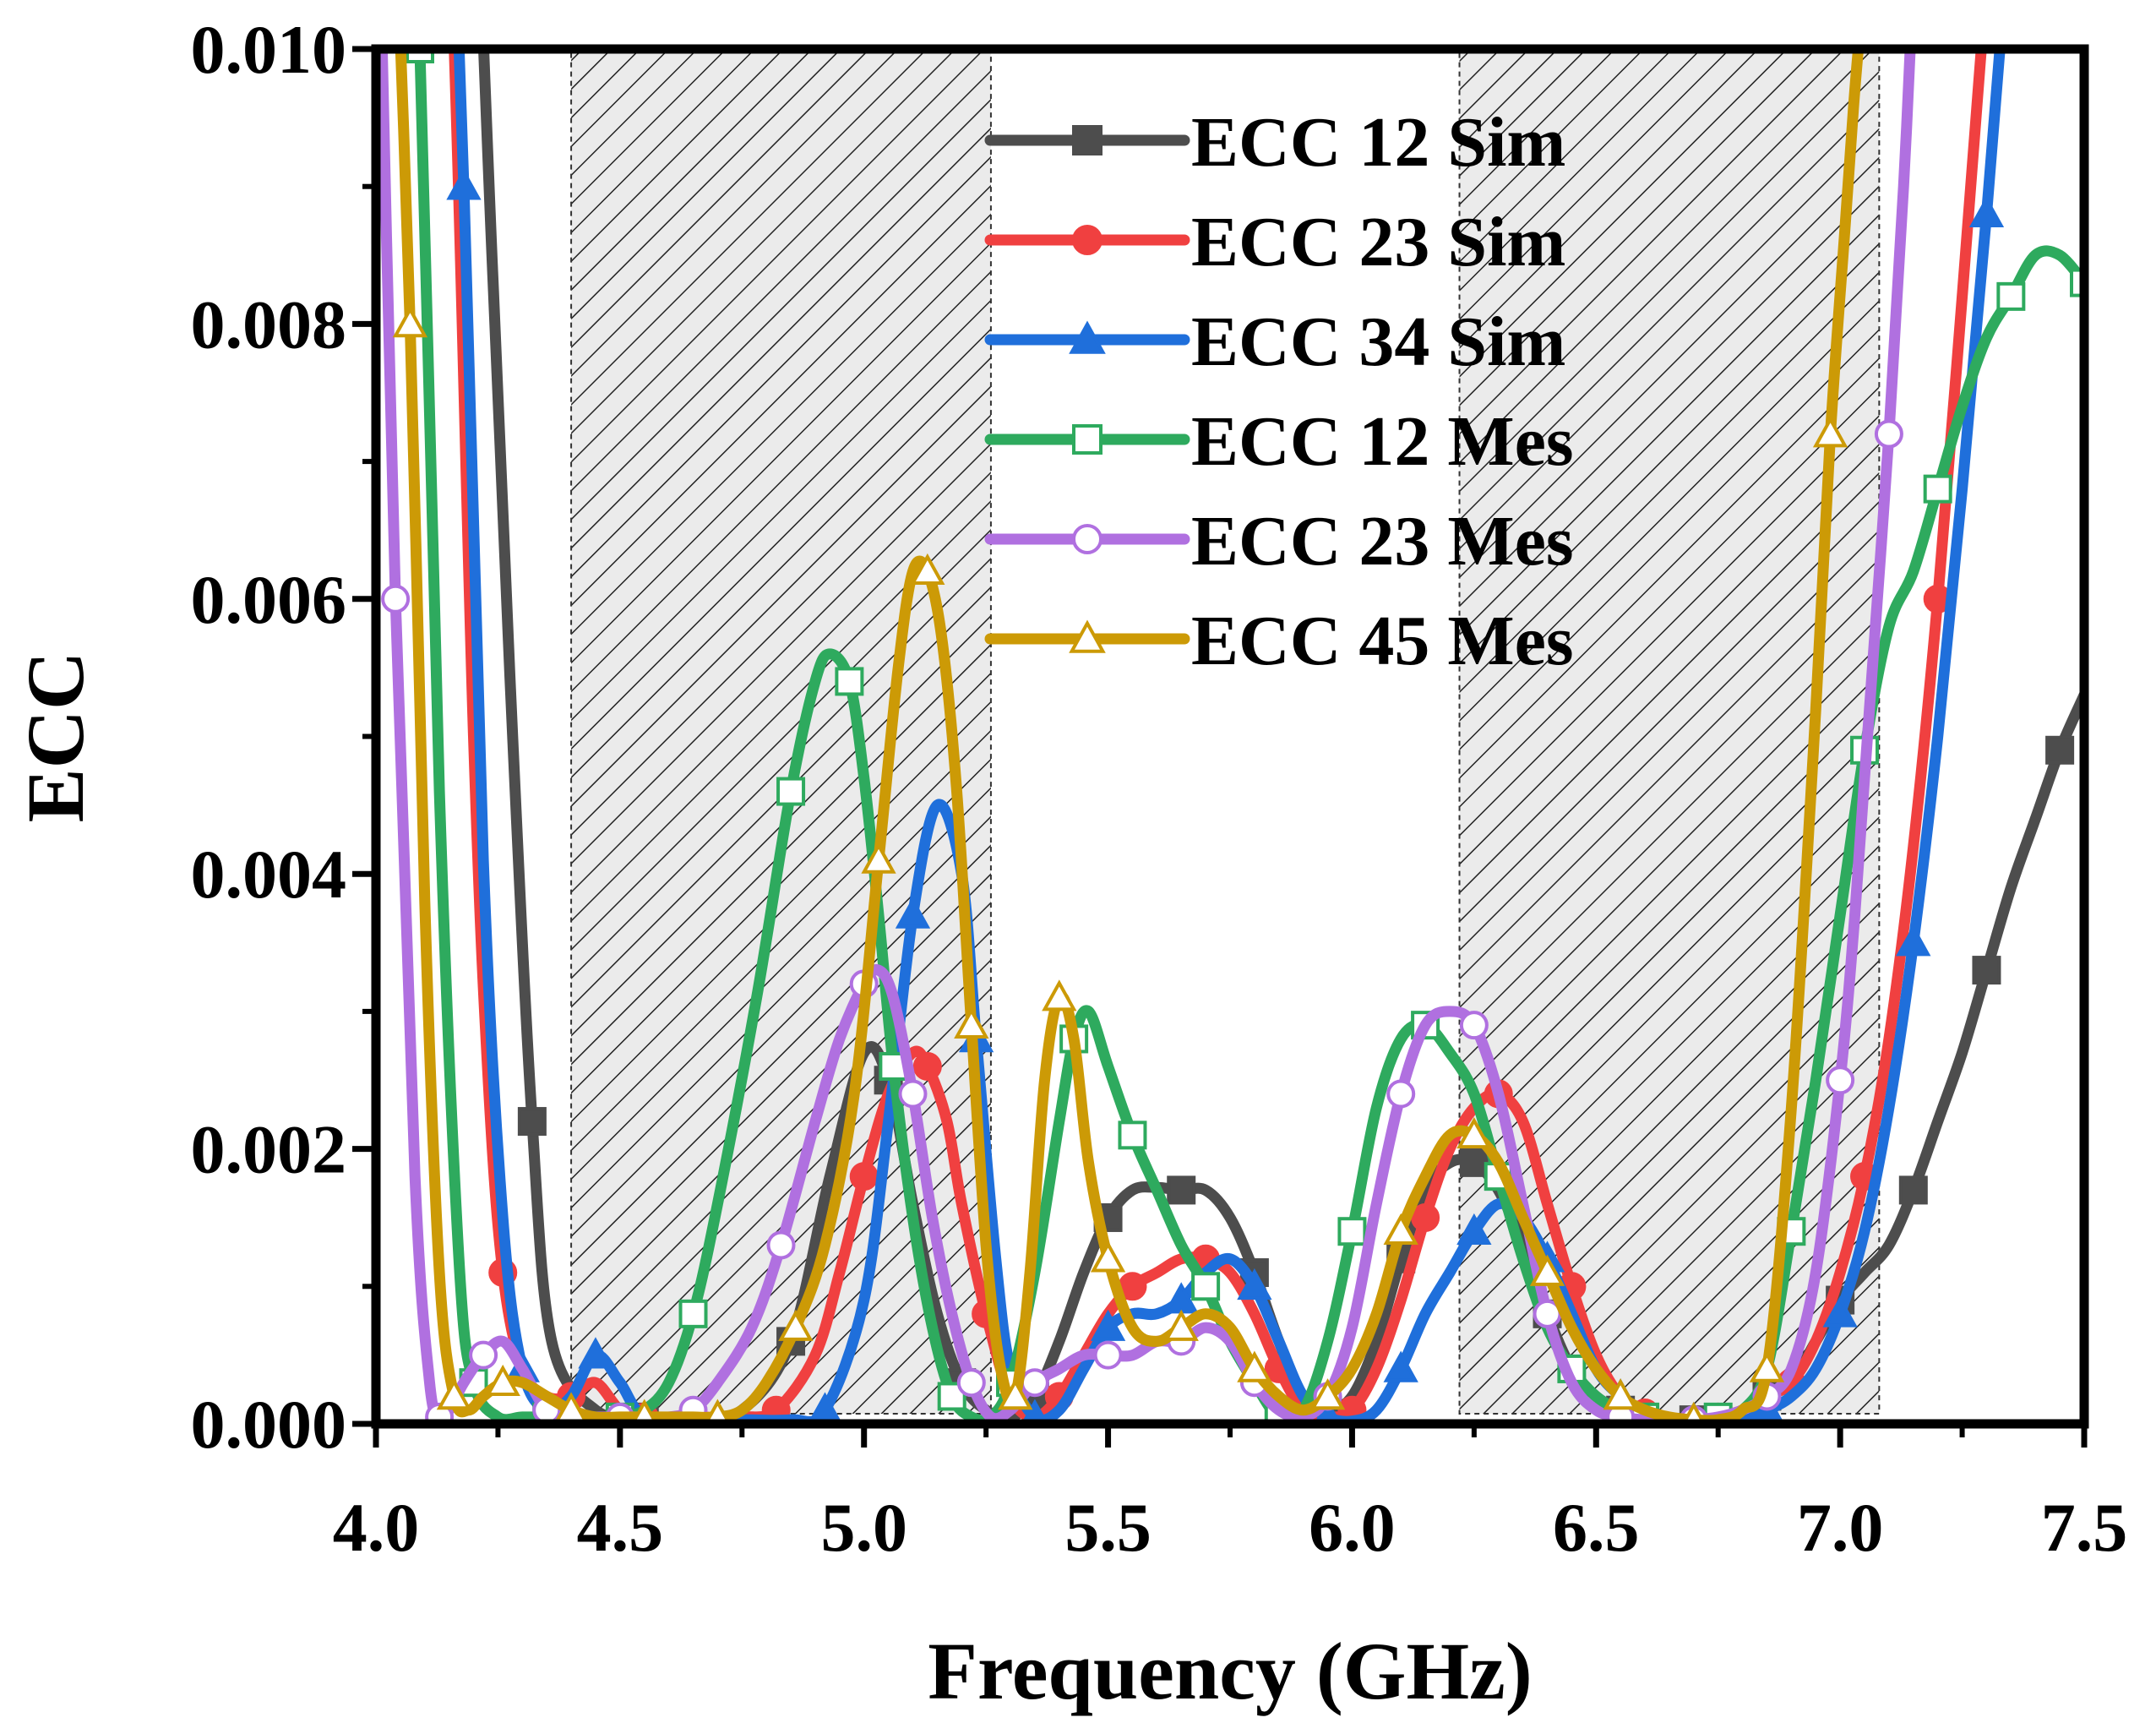 Image resolution: width=2156 pixels, height=1723 pixels. Describe the element at coordinates (1382, 641) in the screenshot. I see `legend-label: ECC 45 Mes` at that location.